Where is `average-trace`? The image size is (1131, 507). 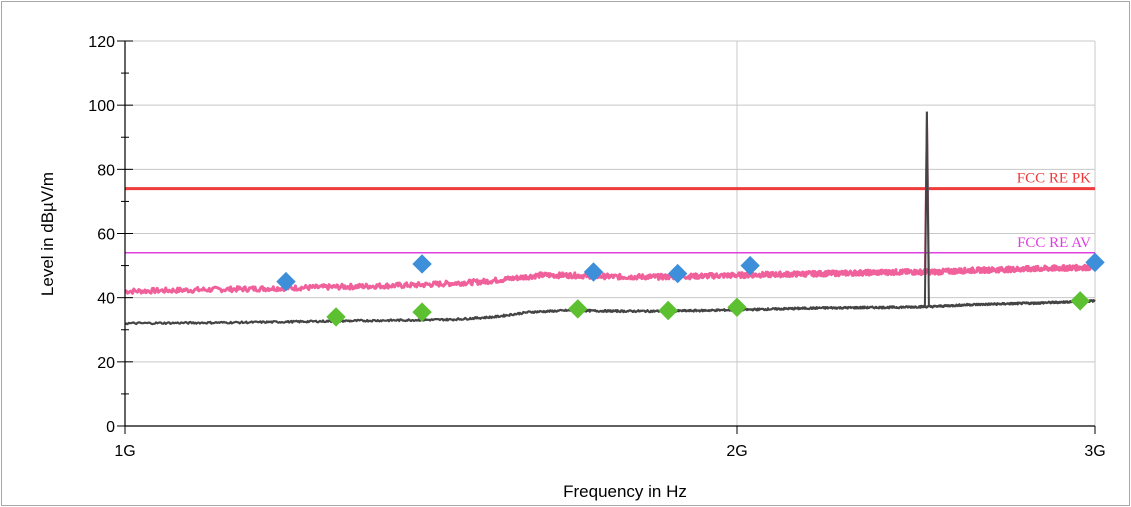 average-trace is located at coordinates (610, 312).